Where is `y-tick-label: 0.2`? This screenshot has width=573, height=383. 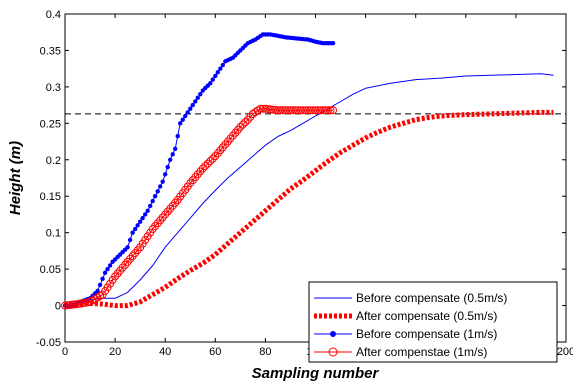
y-tick-label: 0.2 is located at coordinates (53, 161).